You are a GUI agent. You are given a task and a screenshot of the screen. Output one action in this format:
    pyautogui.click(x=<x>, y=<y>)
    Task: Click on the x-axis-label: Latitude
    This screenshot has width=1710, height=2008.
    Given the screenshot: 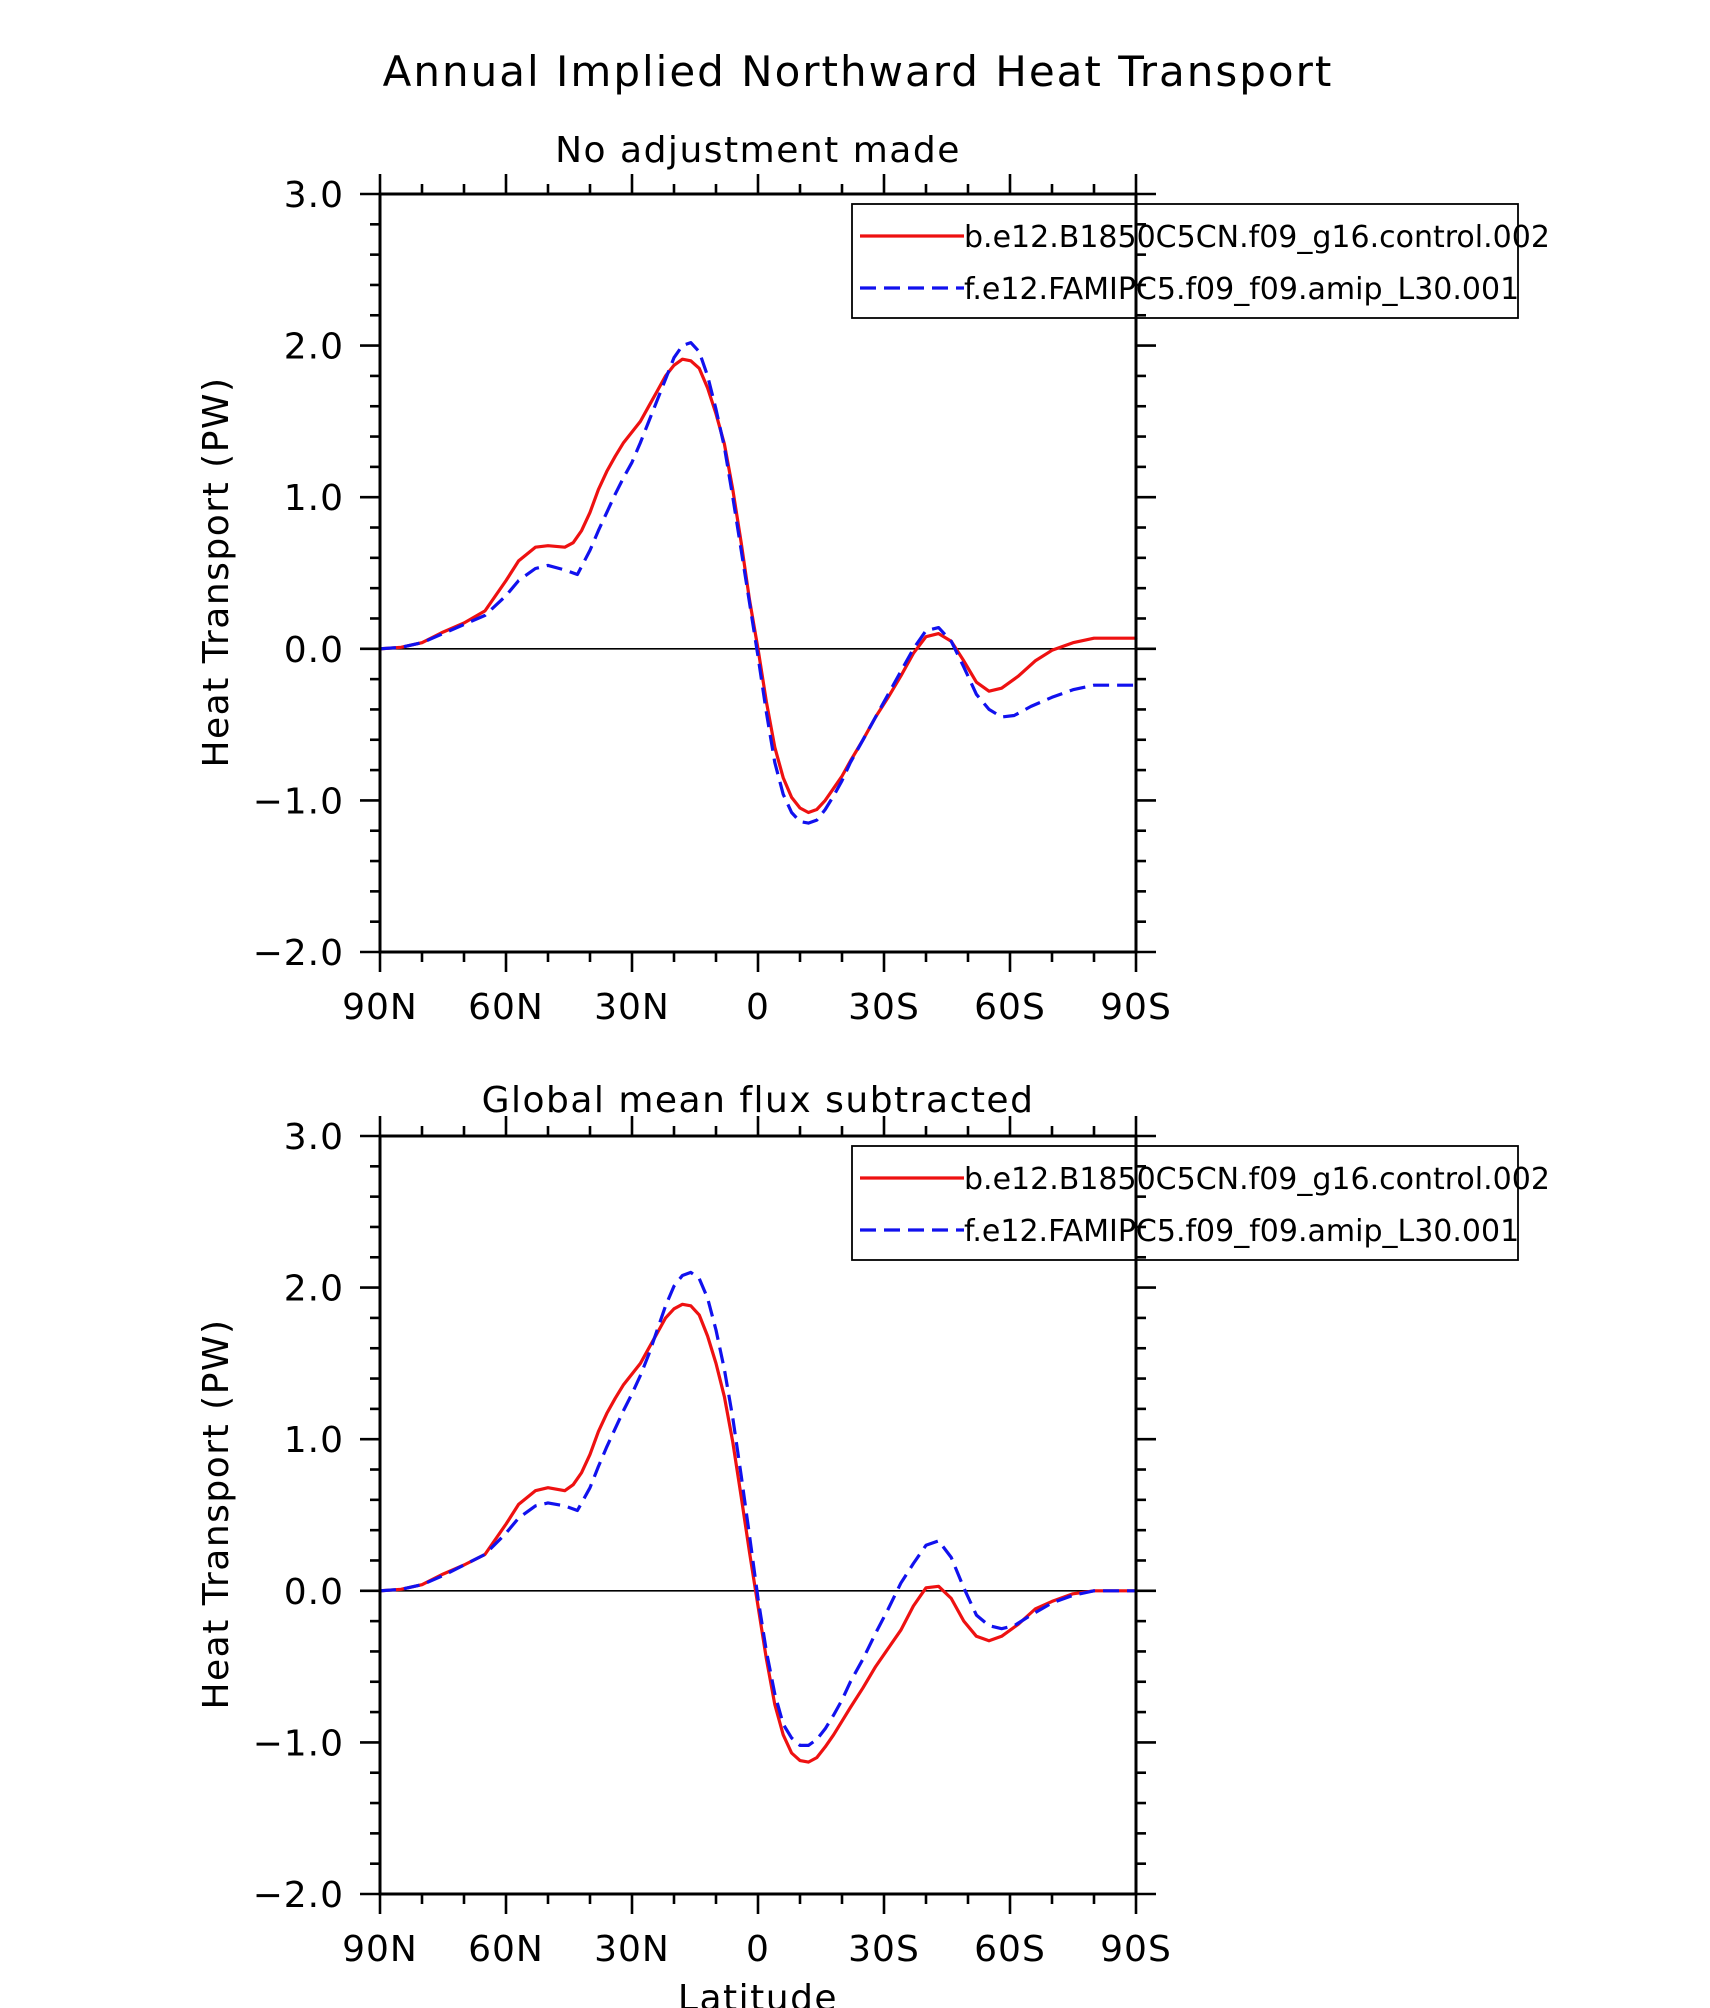 What is the action you would take?
    pyautogui.click(x=758, y=1993)
    